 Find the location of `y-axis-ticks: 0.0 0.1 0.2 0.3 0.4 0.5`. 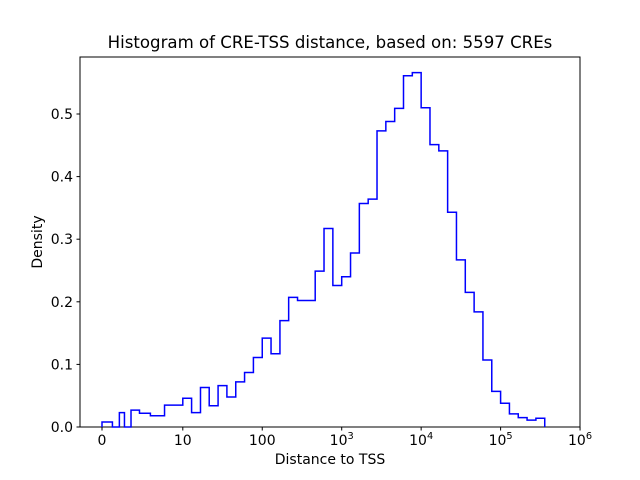

y-axis-ticks: 0.0 0.1 0.2 0.3 0.4 0.5 is located at coordinates (65, 271).